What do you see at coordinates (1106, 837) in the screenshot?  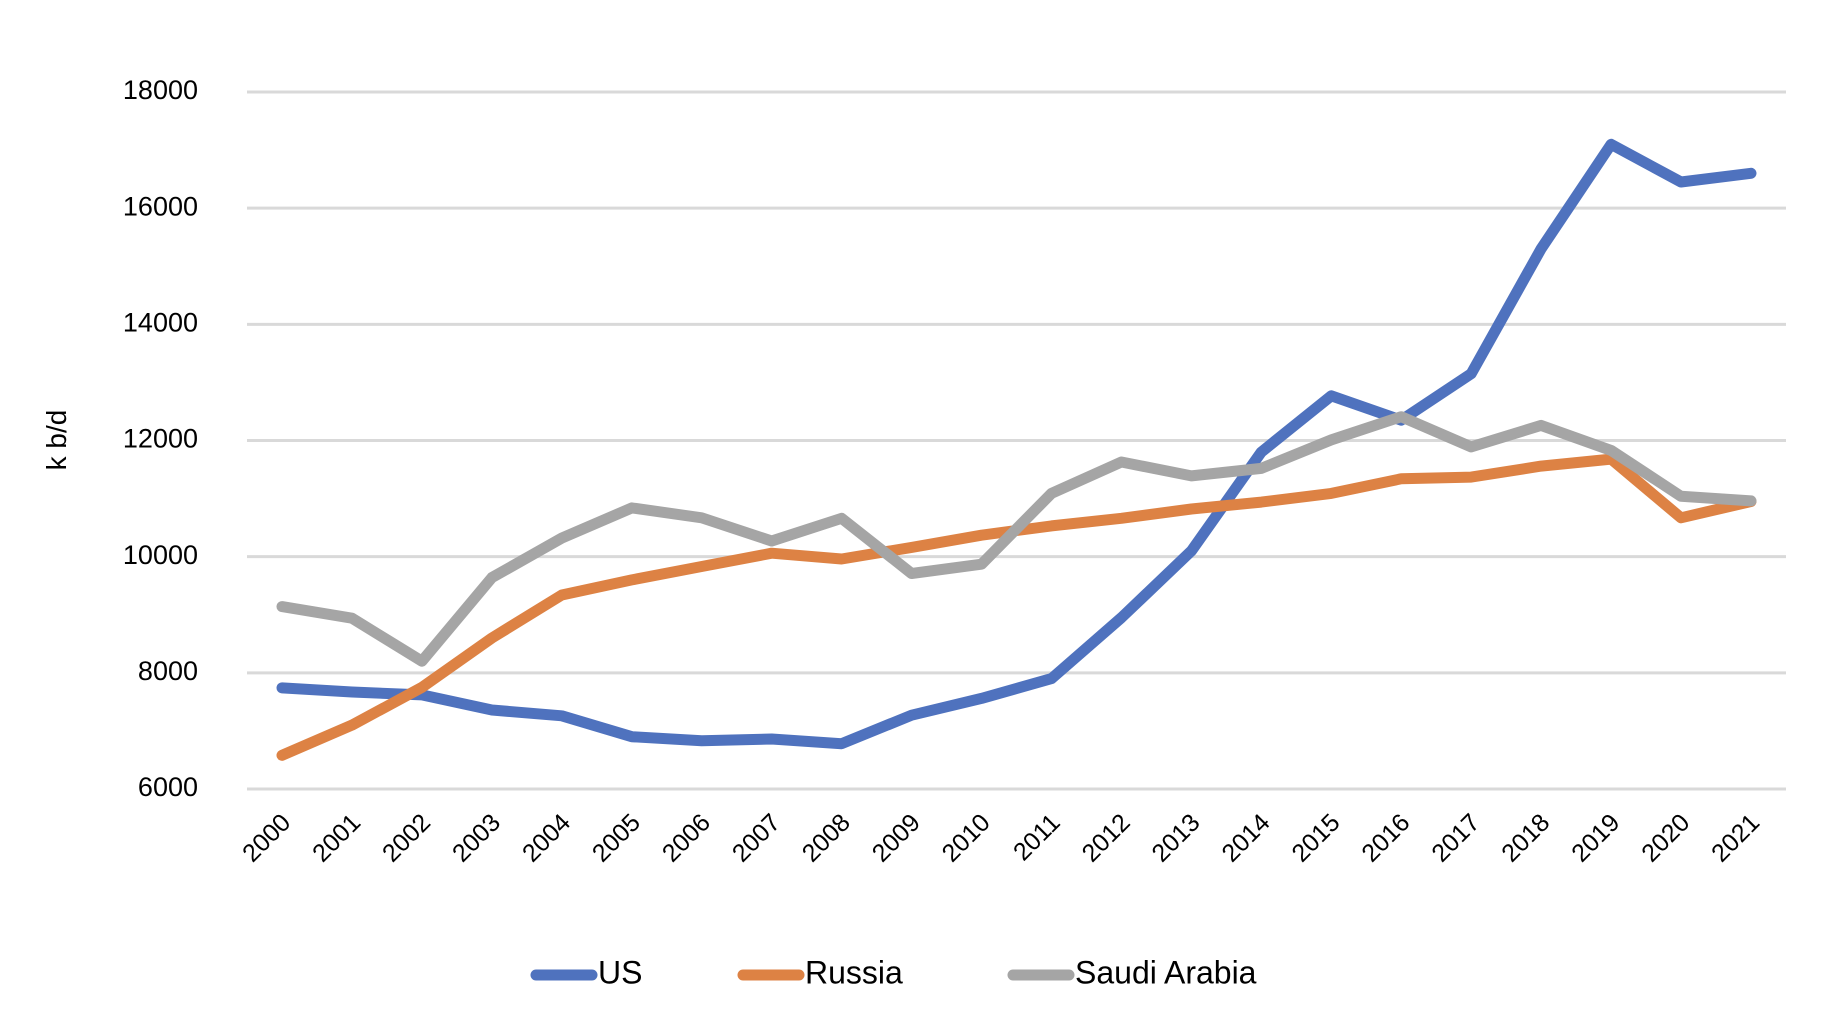 I see `x-tick-label: 2012` at bounding box center [1106, 837].